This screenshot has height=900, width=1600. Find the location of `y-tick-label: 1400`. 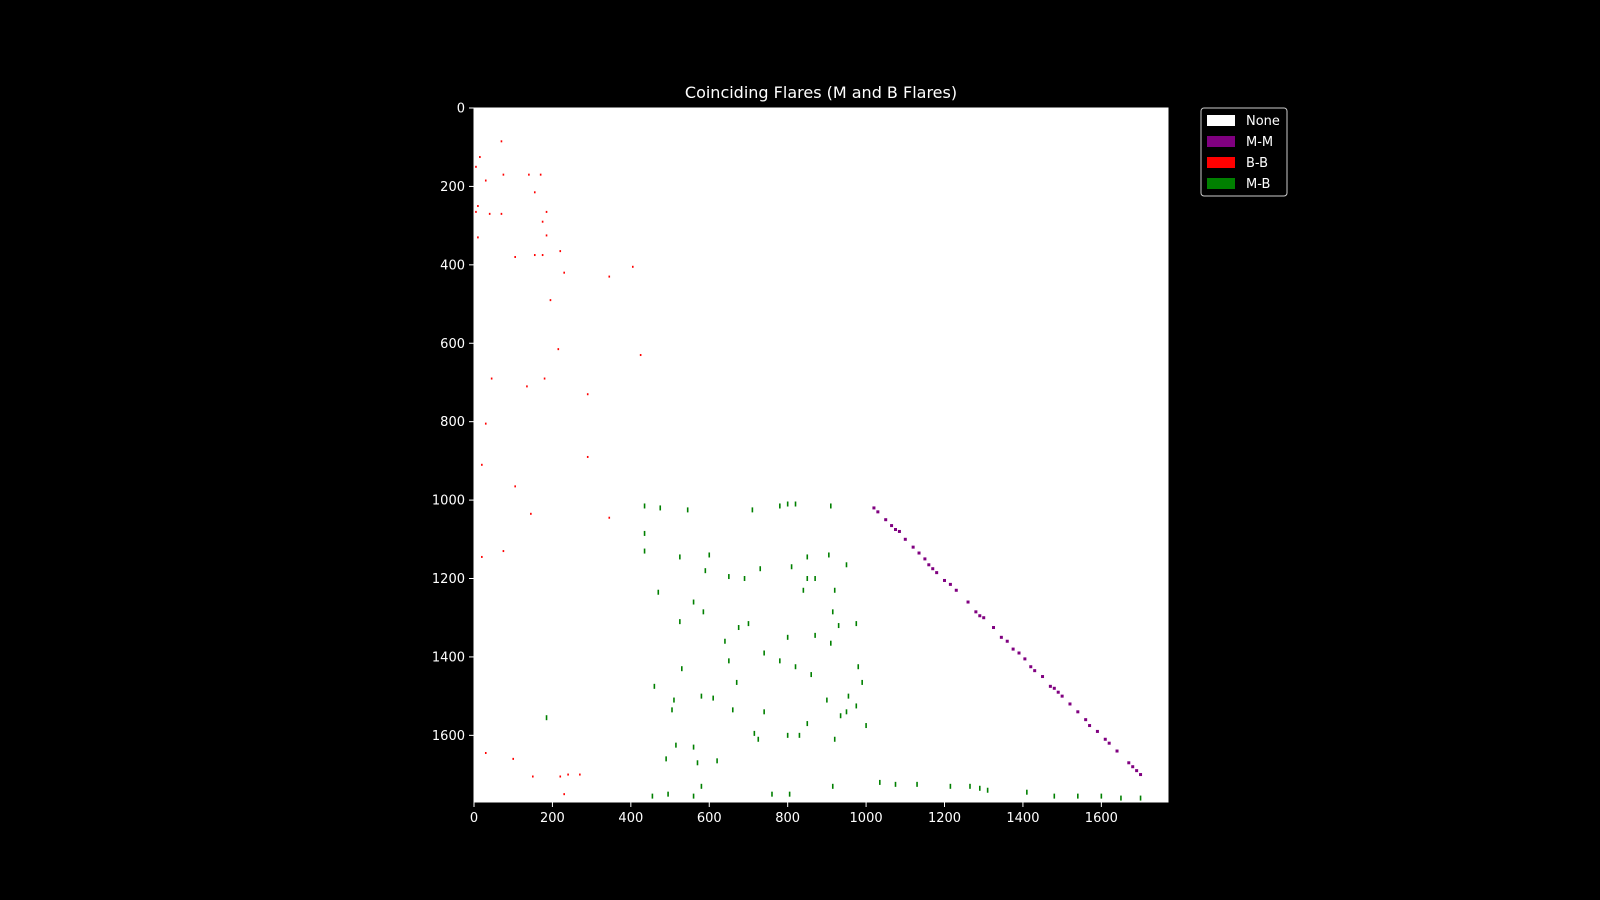

y-tick-label: 1400 is located at coordinates (448, 657).